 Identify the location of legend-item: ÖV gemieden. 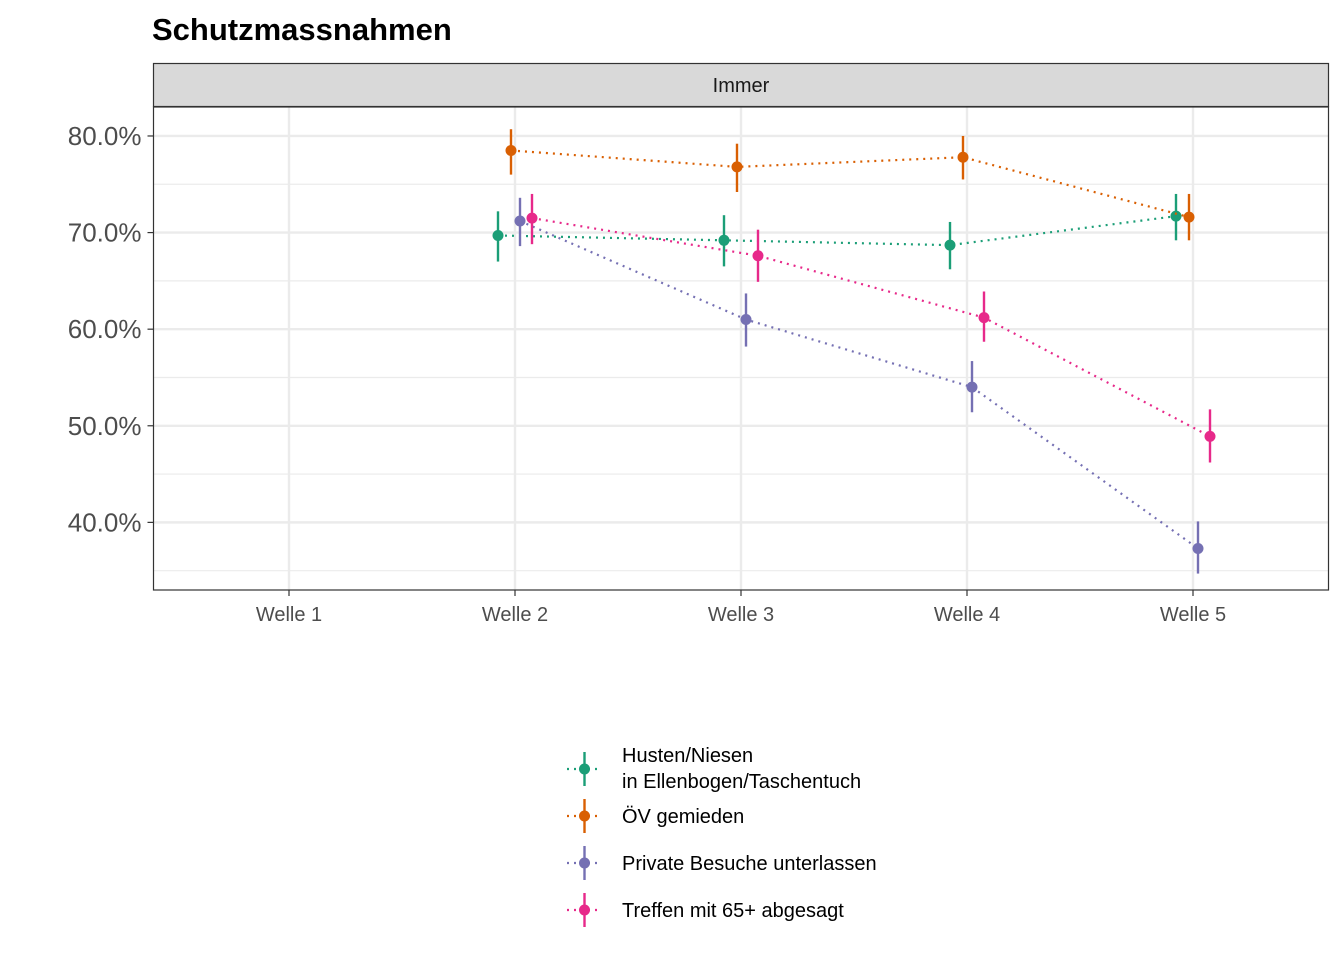
(655, 816).